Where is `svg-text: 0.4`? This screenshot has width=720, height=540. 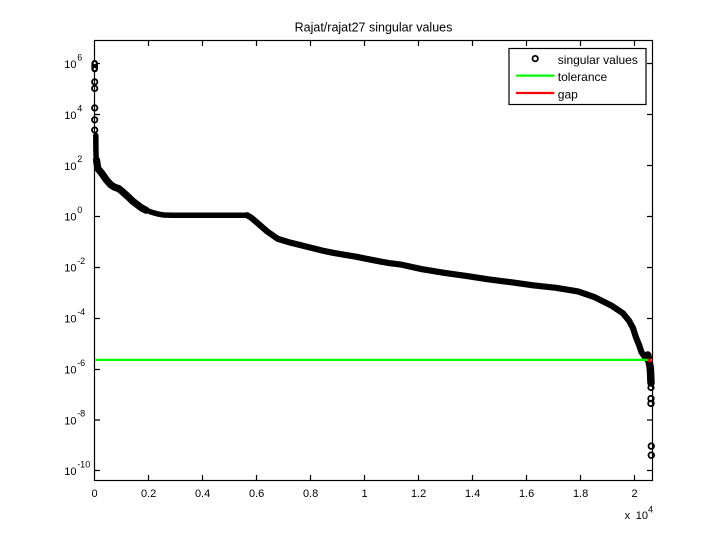 svg-text: 0.4 is located at coordinates (202, 494).